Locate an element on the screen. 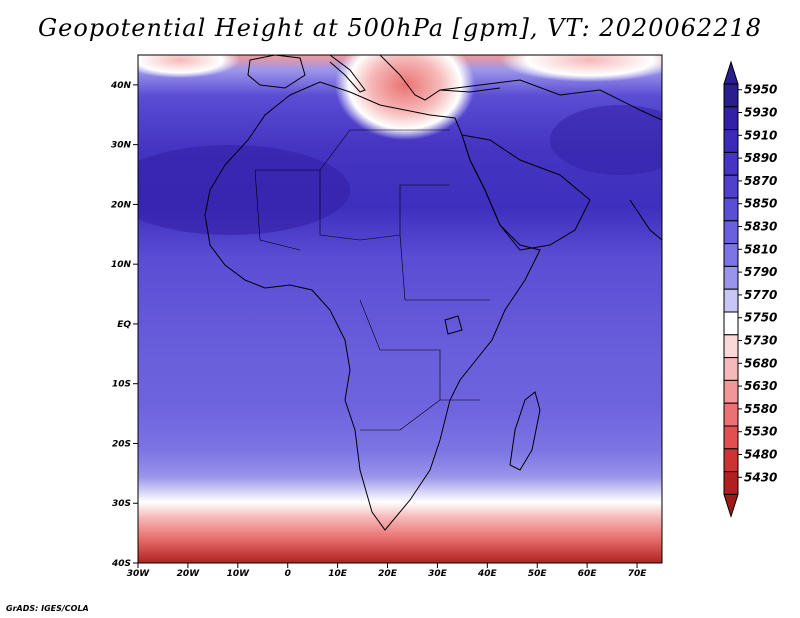 This screenshot has height=618, width=800. country-borders is located at coordinates (372, 280).